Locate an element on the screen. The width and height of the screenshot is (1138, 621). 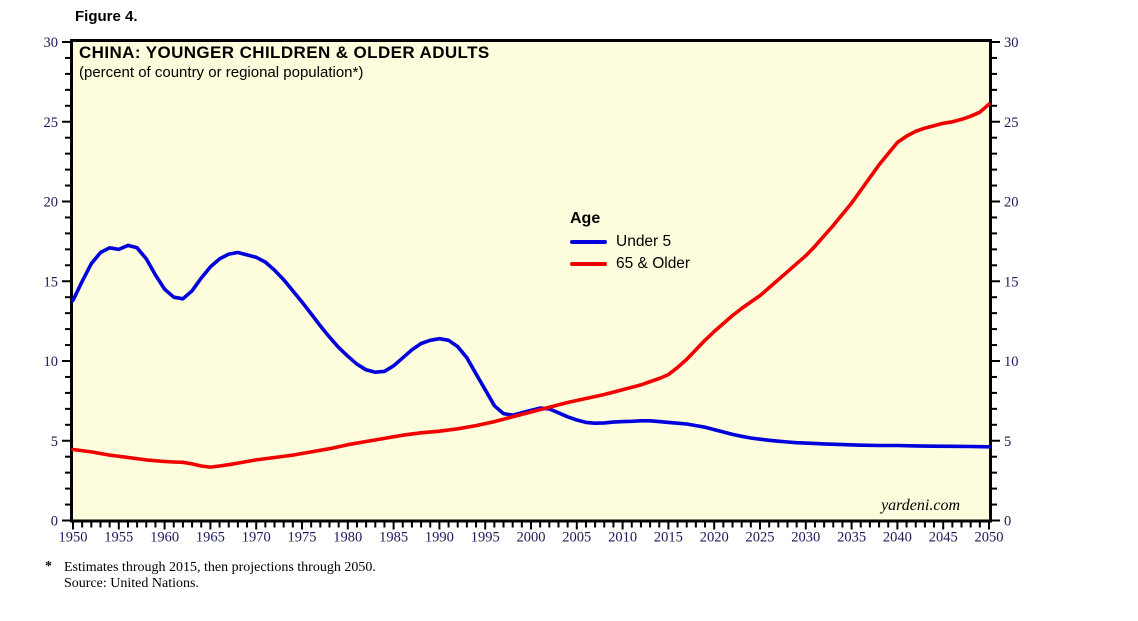
under5-line-swatch is located at coordinates (588, 242).